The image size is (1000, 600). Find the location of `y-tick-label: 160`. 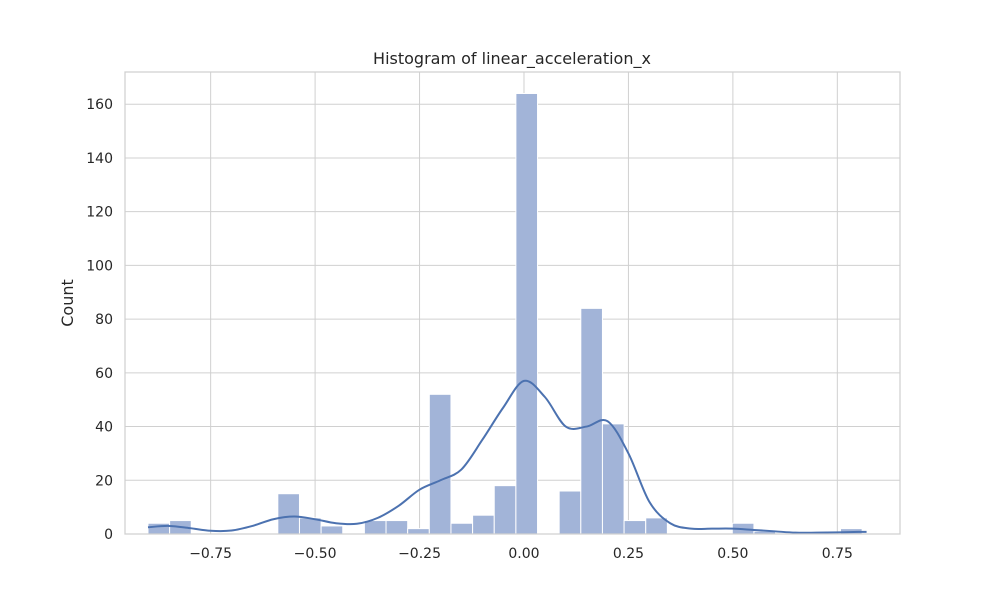

y-tick-label: 160 is located at coordinates (99, 105).